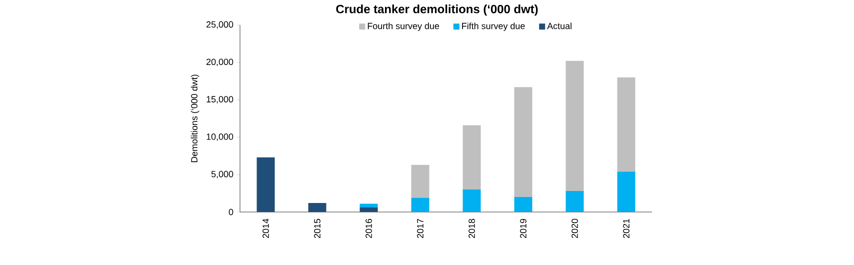  Describe the element at coordinates (265, 228) in the screenshot. I see `x-tick-label: 2014` at that location.